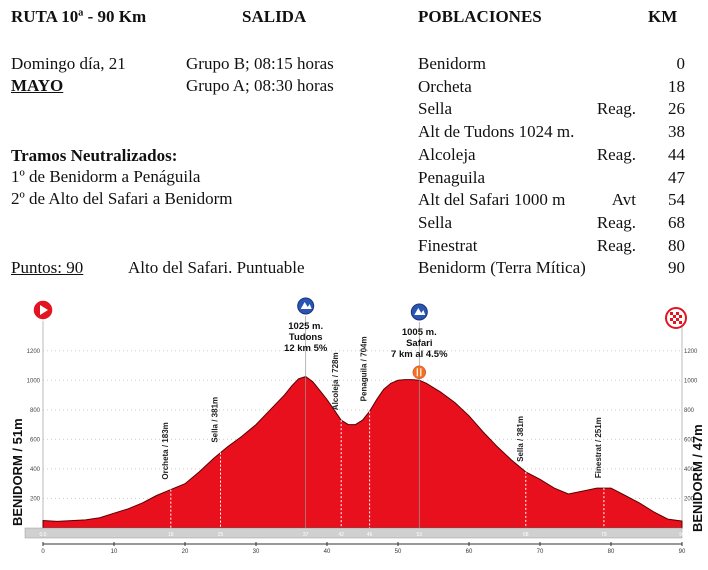 The height and width of the screenshot is (570, 708). Describe the element at coordinates (106, 176) in the screenshot. I see `tramo-item: 1º de Benidorm a Penáguila` at that location.